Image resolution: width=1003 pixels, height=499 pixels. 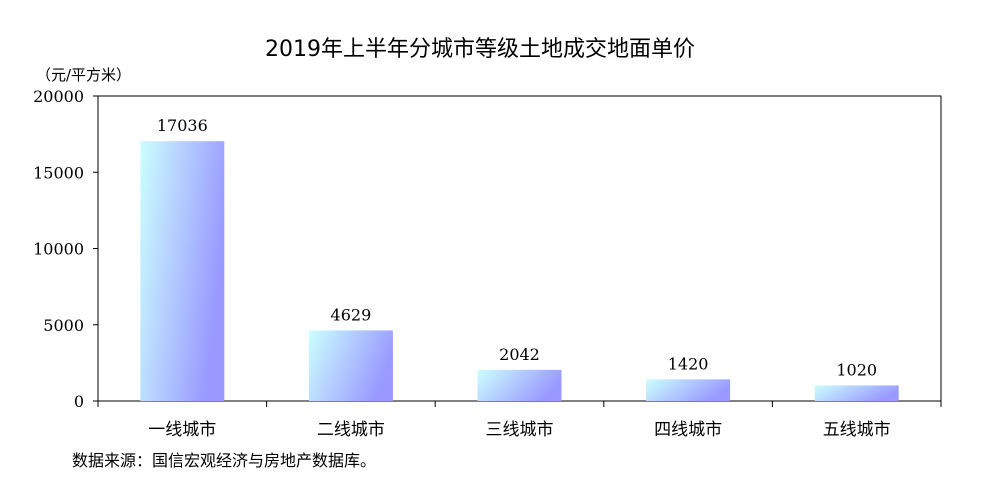 What do you see at coordinates (857, 430) in the screenshot?
I see `x-category-label: 五线城市` at bounding box center [857, 430].